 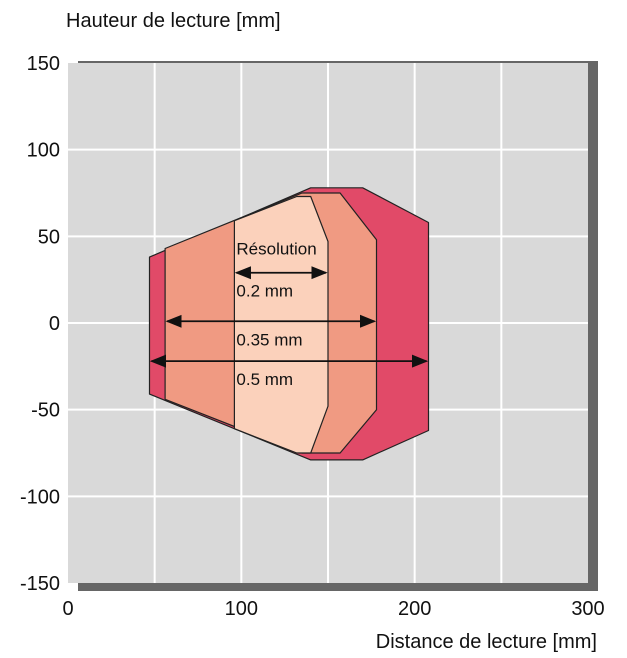 What do you see at coordinates (486, 642) in the screenshot?
I see `x-axis-title: Distance de lecture [mm]` at bounding box center [486, 642].